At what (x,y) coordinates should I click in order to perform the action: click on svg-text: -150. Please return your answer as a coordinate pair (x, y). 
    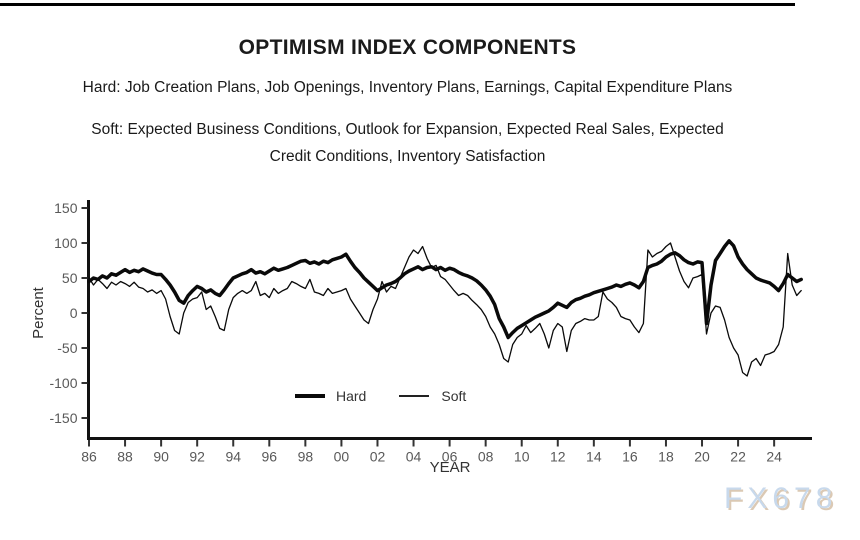
    Looking at the image, I should click on (63, 418).